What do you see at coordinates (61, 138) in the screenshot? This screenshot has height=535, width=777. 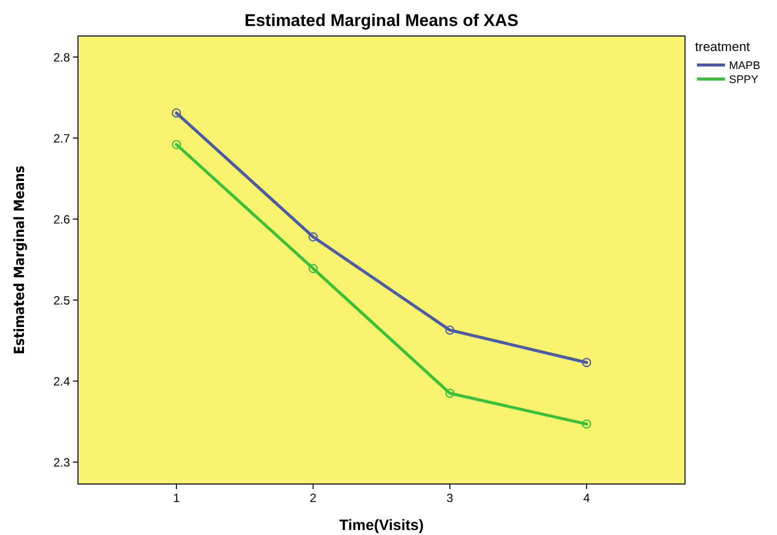 I see `y-tick-label: 2.7` at bounding box center [61, 138].